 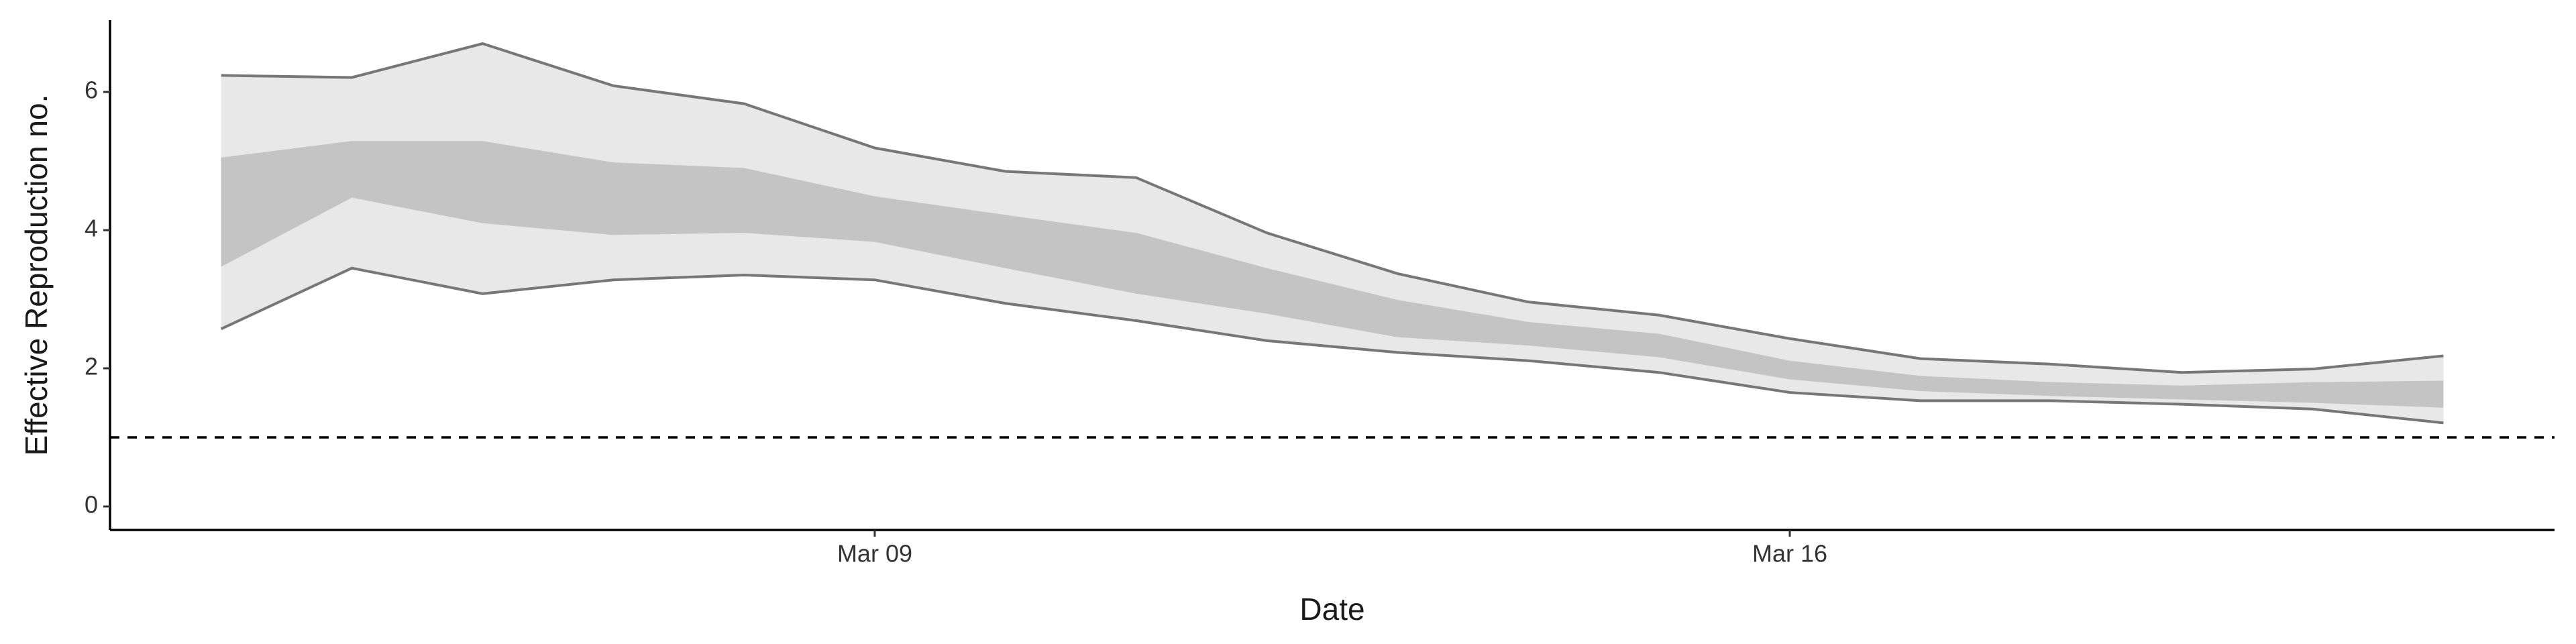 I want to click on x-tick-label: Mar 16, so click(x=1789, y=554).